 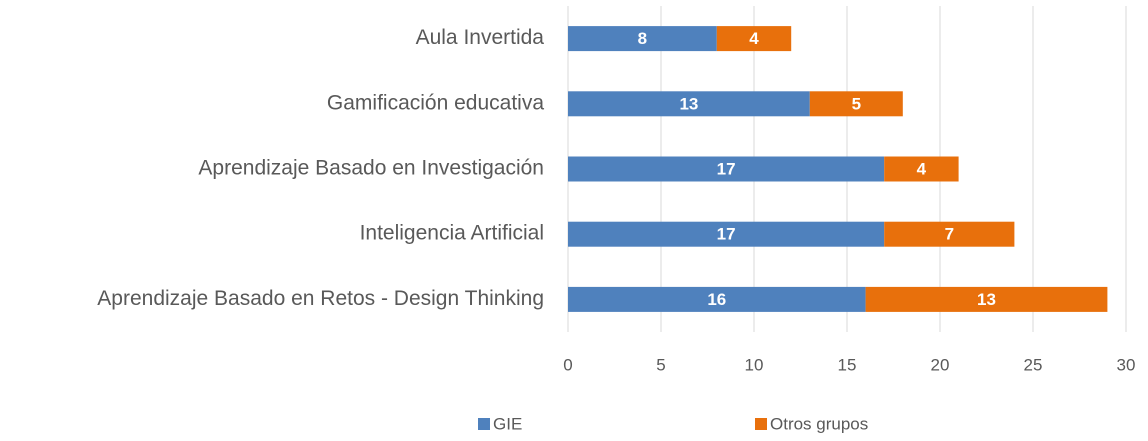 What do you see at coordinates (754, 364) in the screenshot?
I see `x-tick-label: 10` at bounding box center [754, 364].